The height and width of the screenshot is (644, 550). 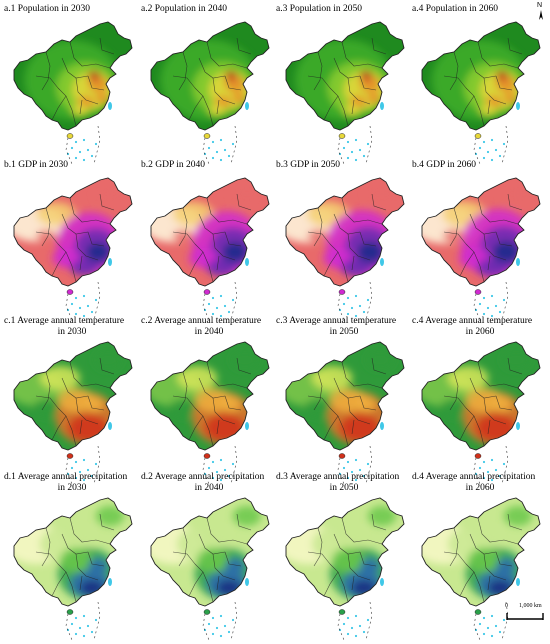 I want to click on map-panel-b4: b.4 GDP in 2060, so click(x=480, y=240).